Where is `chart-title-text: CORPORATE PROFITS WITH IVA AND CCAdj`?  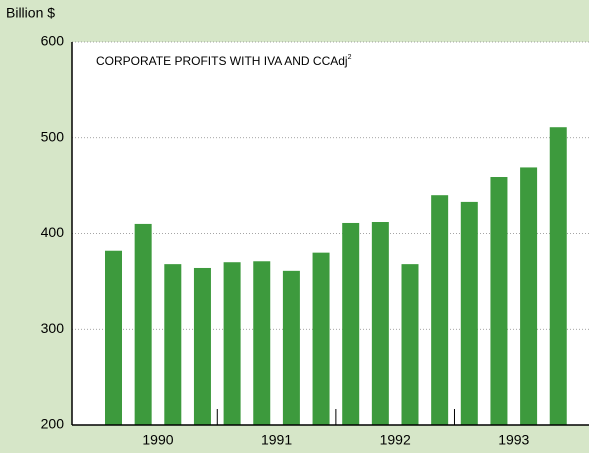 chart-title-text: CORPORATE PROFITS WITH IVA AND CCAdj is located at coordinates (222, 61).